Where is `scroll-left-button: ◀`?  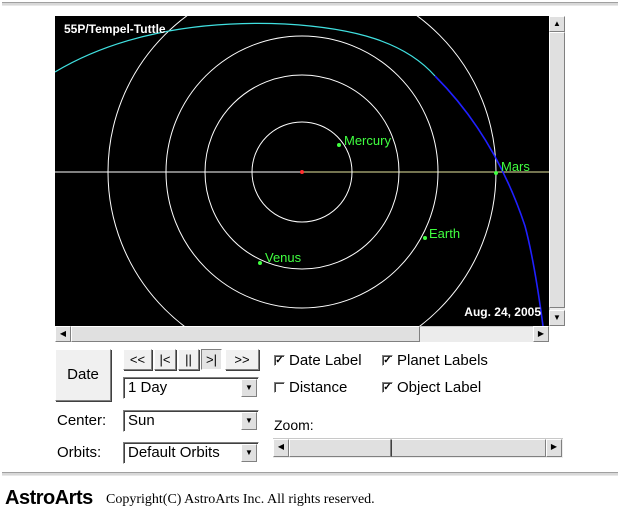
scroll-left-button: ◀ is located at coordinates (63, 334).